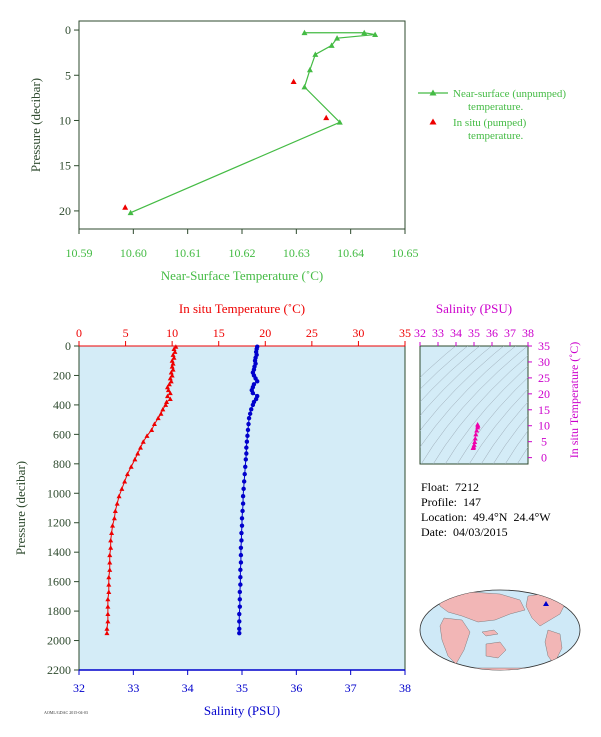 This screenshot has width=601, height=737. I want to click on ts-salinity-tick-label: 35, so click(474, 333).